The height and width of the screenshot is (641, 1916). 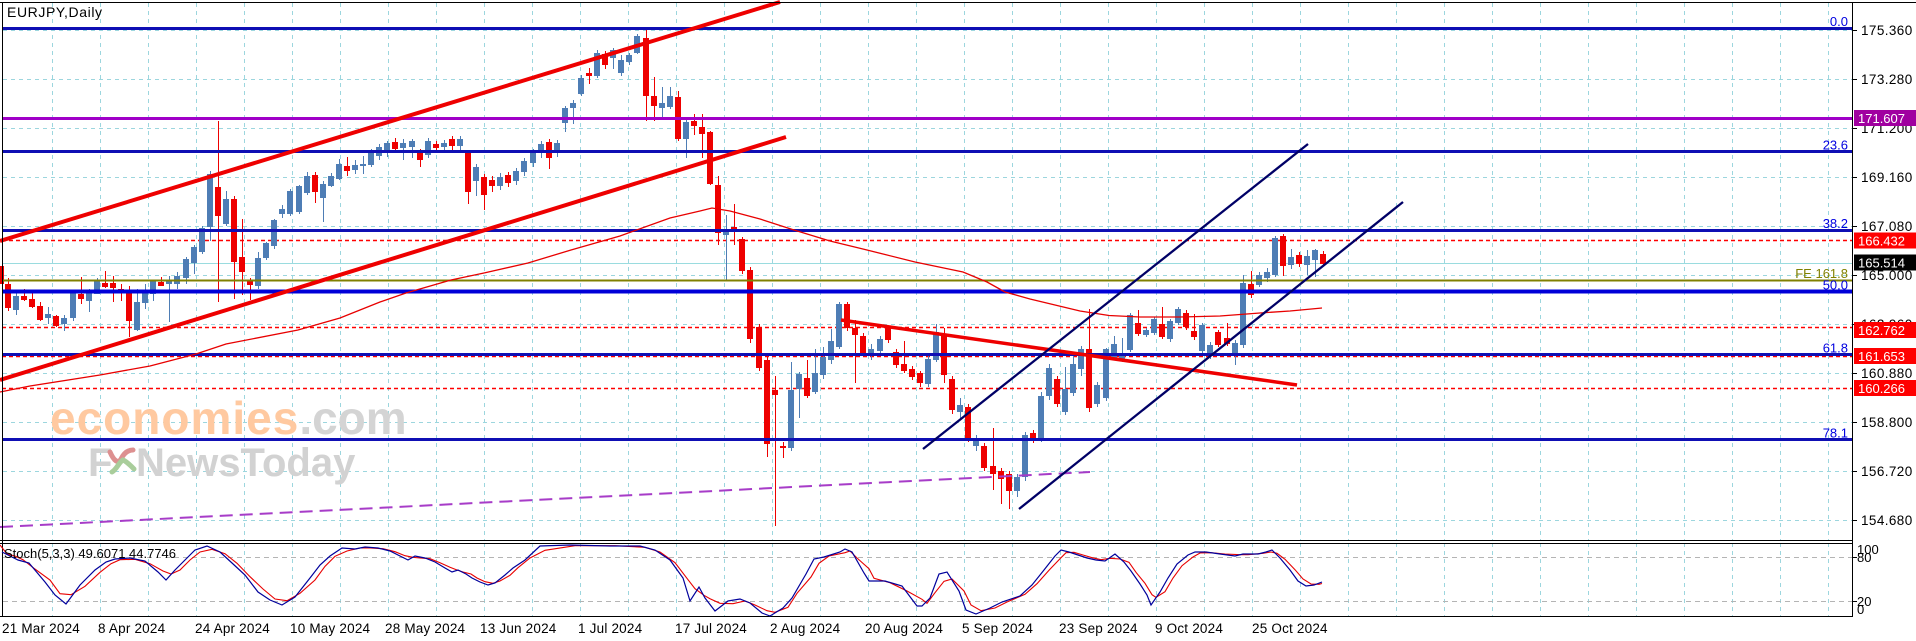 What do you see at coordinates (711, 628) in the screenshot?
I see `svg-text: 17 Jul 2024` at bounding box center [711, 628].